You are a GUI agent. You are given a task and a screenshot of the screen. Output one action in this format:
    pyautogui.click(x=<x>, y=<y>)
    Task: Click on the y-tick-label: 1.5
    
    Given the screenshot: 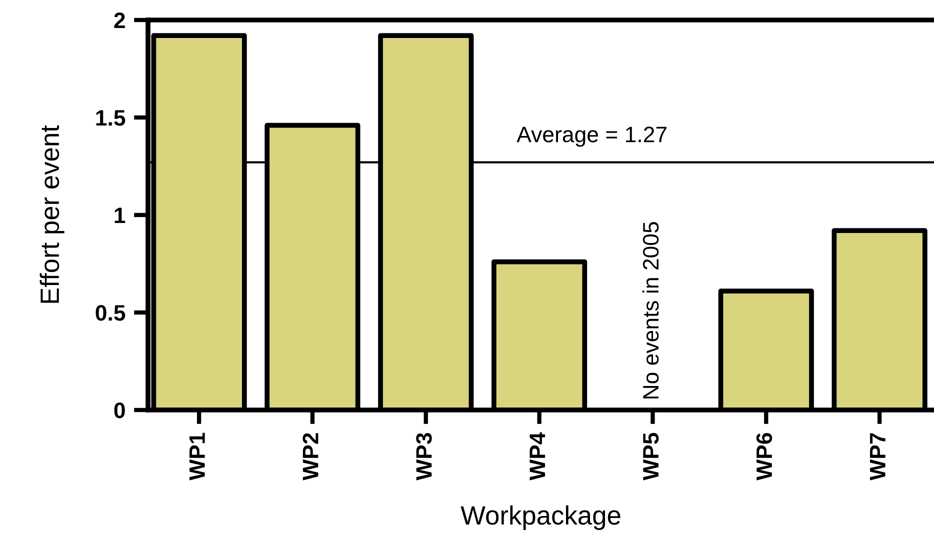 What is the action you would take?
    pyautogui.click(x=111, y=118)
    